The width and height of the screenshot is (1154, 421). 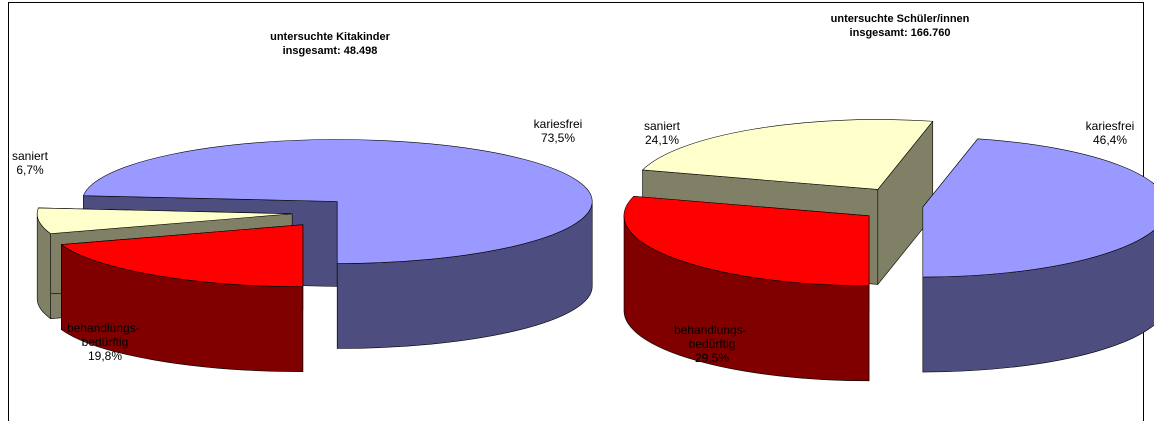 I want to click on slice-value-label: 19,8%, so click(x=105, y=356).